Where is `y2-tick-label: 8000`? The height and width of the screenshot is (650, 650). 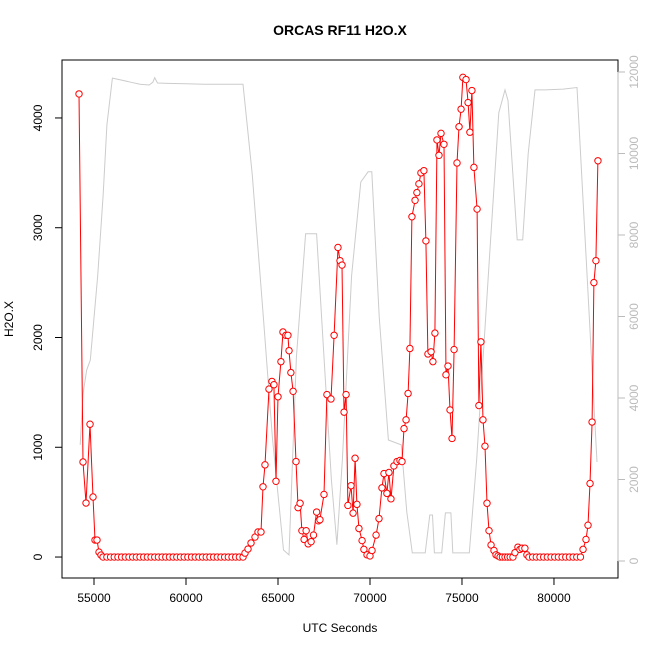
y2-tick-label: 8000 is located at coordinates (634, 234).